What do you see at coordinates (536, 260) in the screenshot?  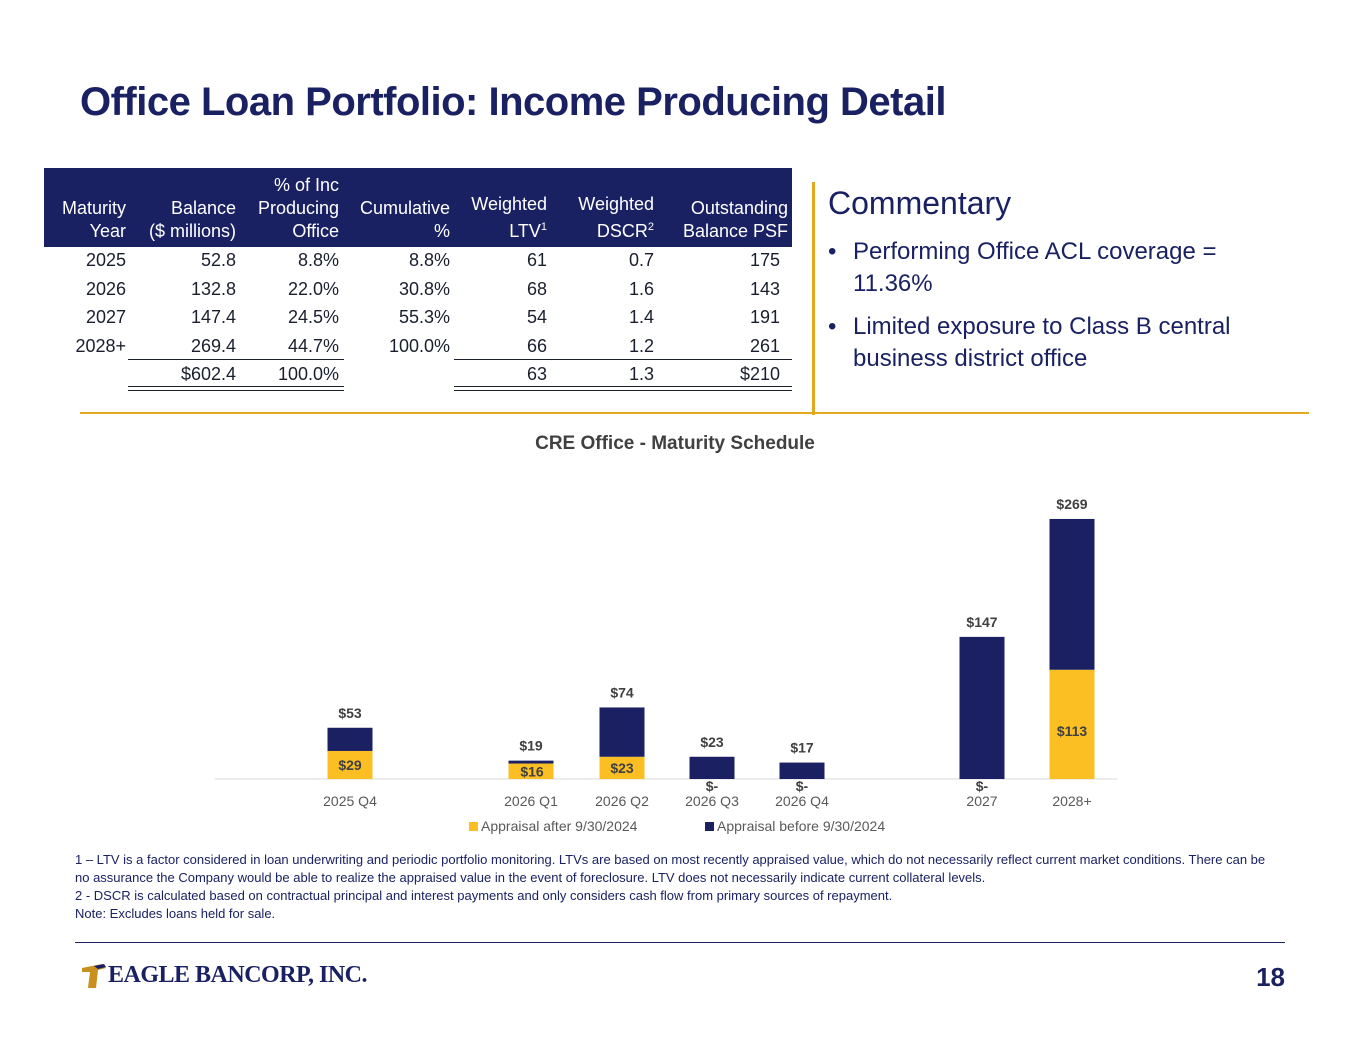 I see `table-cell: 61` at bounding box center [536, 260].